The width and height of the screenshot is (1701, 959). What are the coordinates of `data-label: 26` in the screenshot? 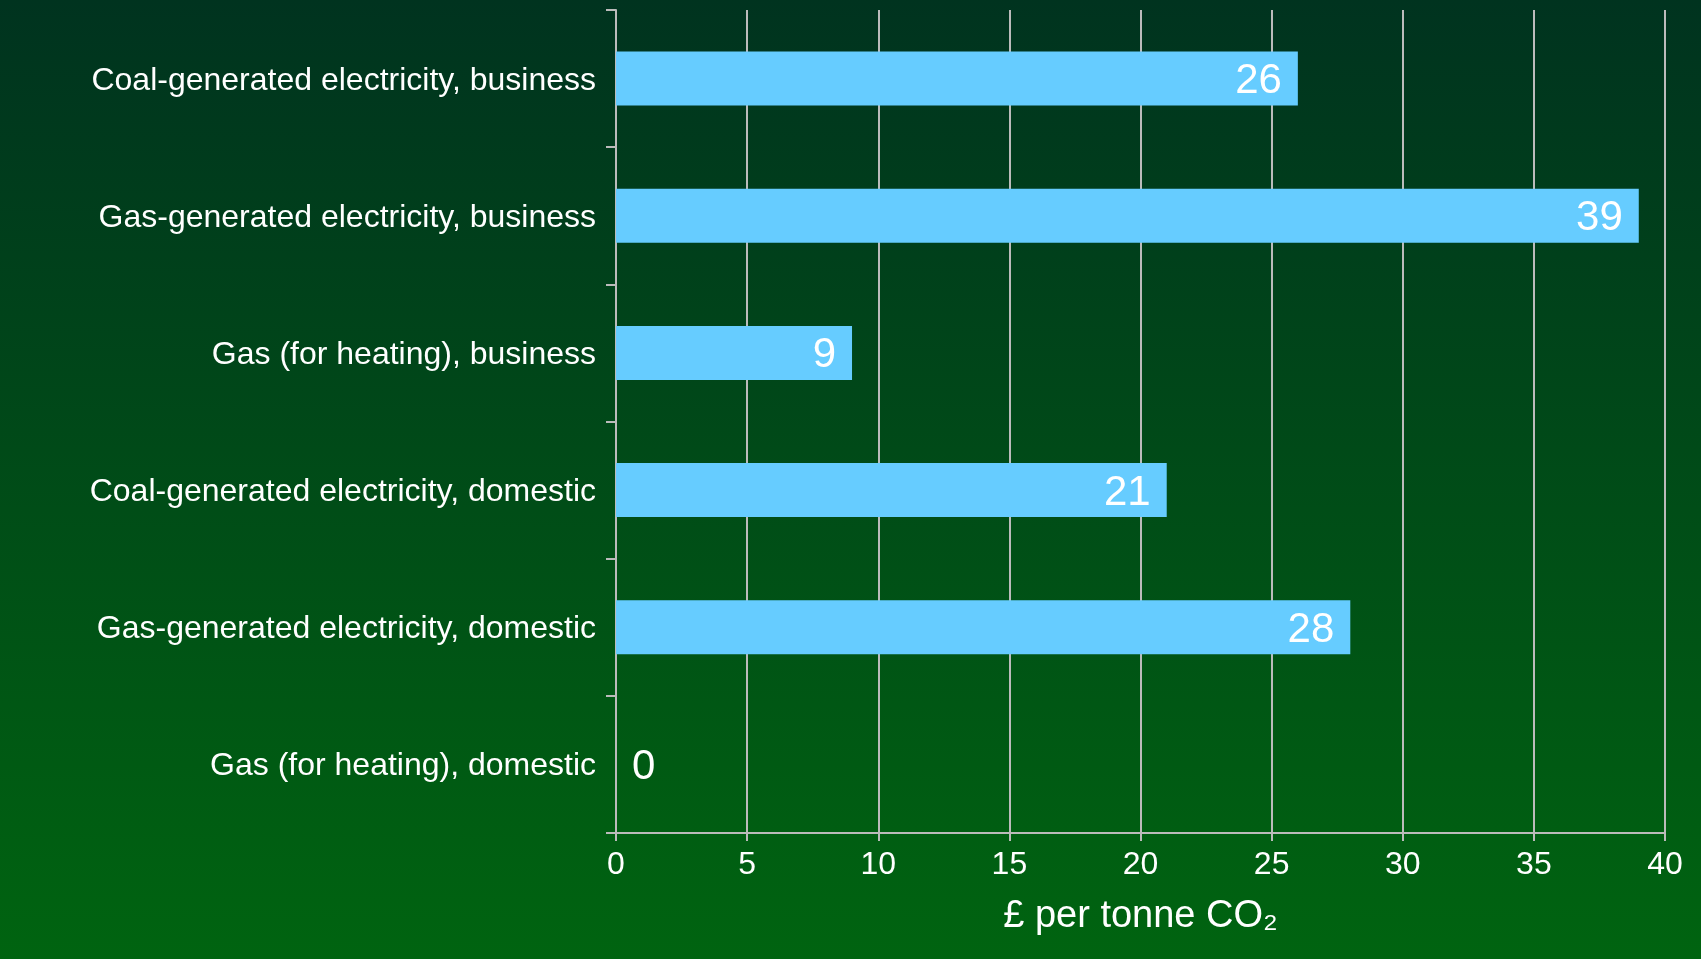 It's located at (1258, 79).